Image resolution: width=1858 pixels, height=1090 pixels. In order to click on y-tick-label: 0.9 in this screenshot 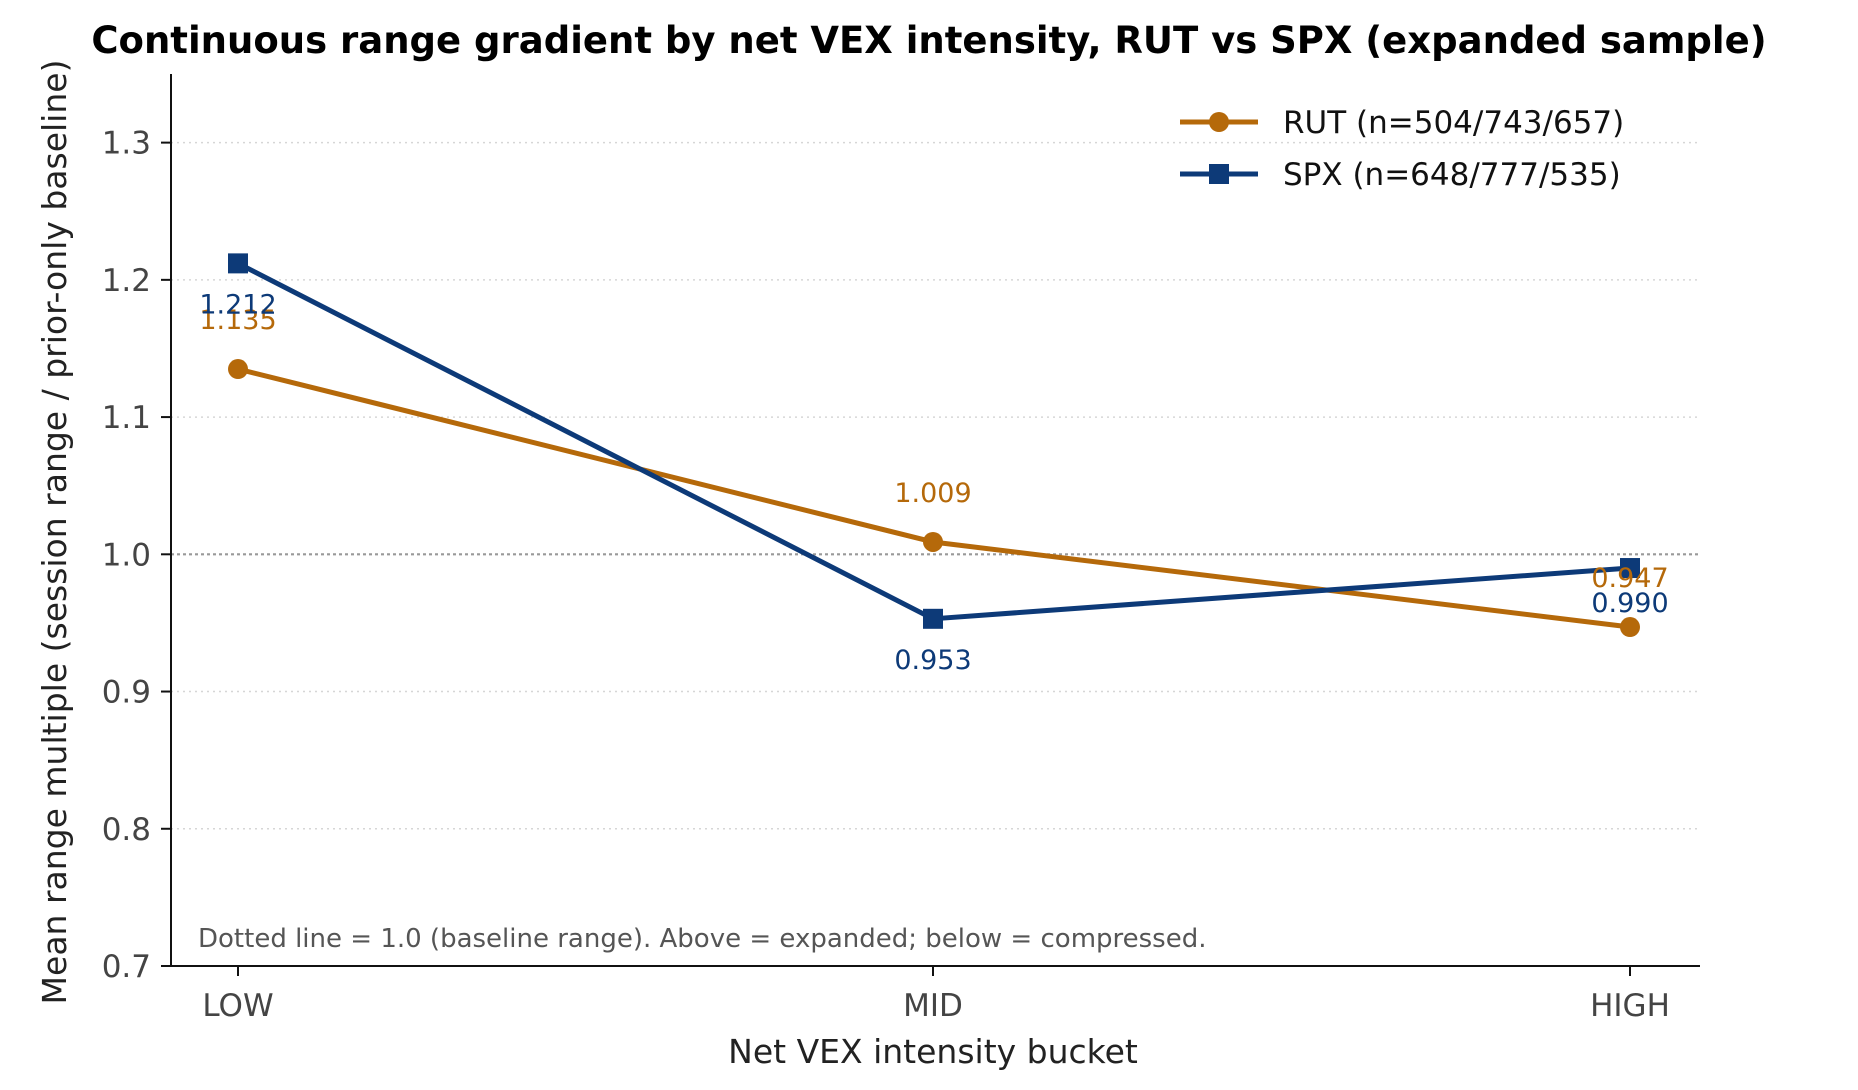, I will do `click(126, 693)`.